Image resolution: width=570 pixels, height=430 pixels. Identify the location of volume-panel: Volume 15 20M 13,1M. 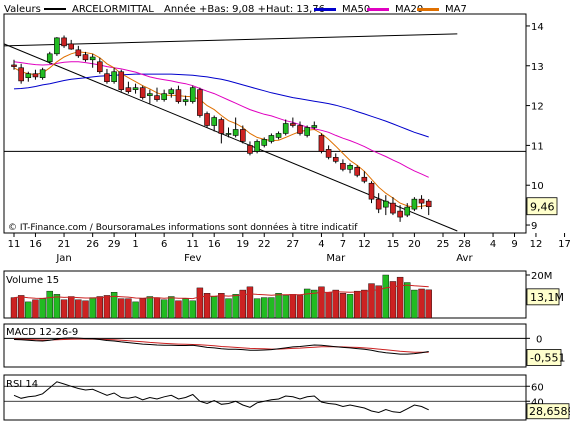
(285, 295).